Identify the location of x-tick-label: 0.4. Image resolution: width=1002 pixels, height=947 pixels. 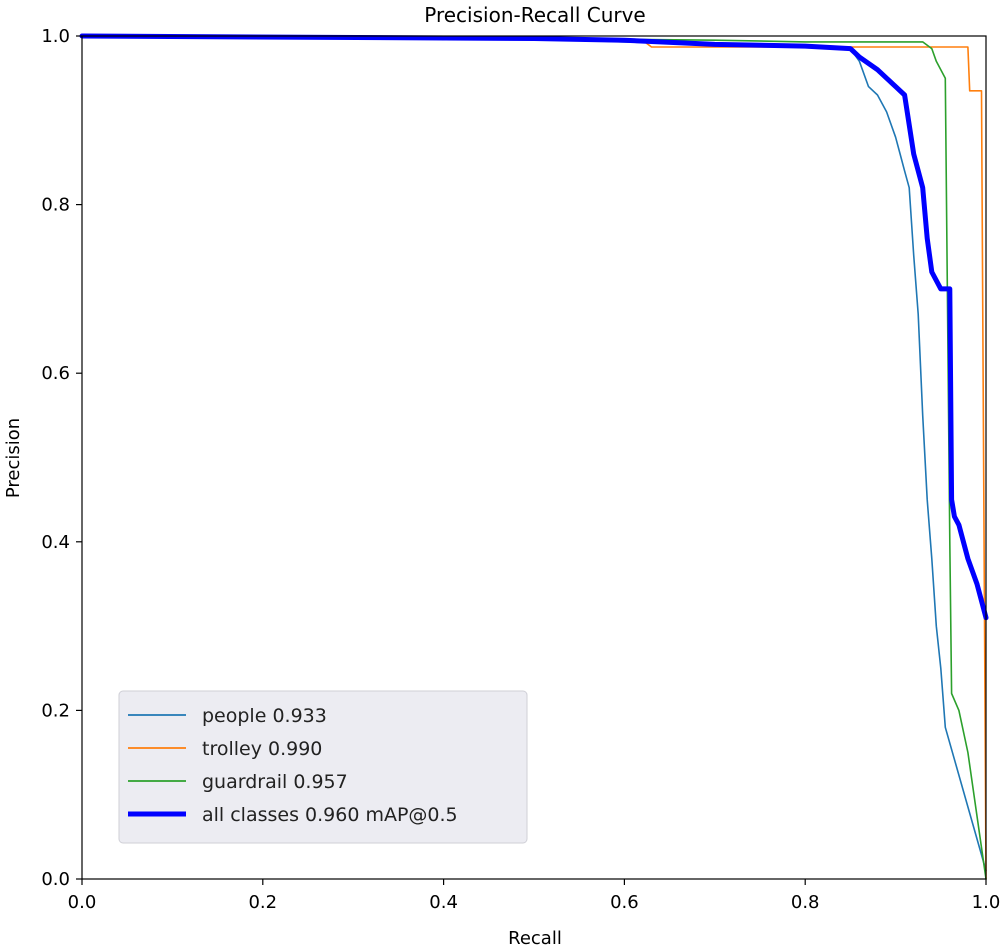
(443, 902).